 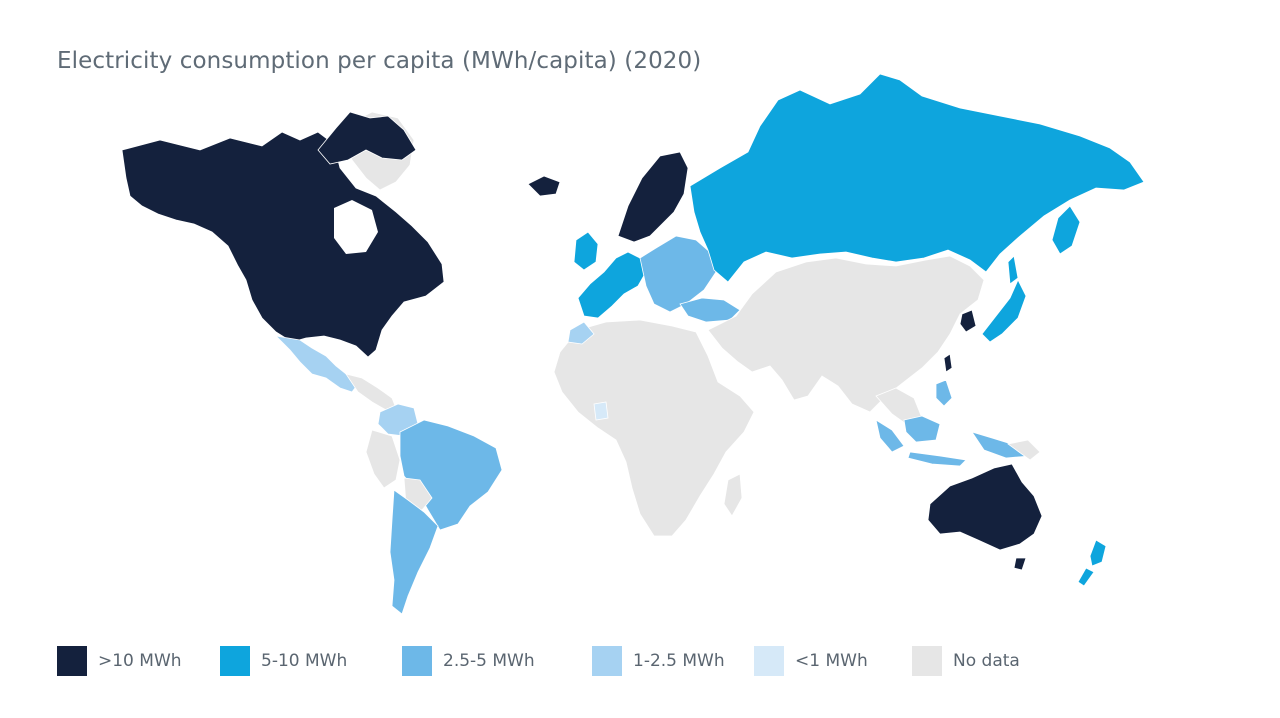 What do you see at coordinates (316, 364) in the screenshot?
I see `region-mexico` at bounding box center [316, 364].